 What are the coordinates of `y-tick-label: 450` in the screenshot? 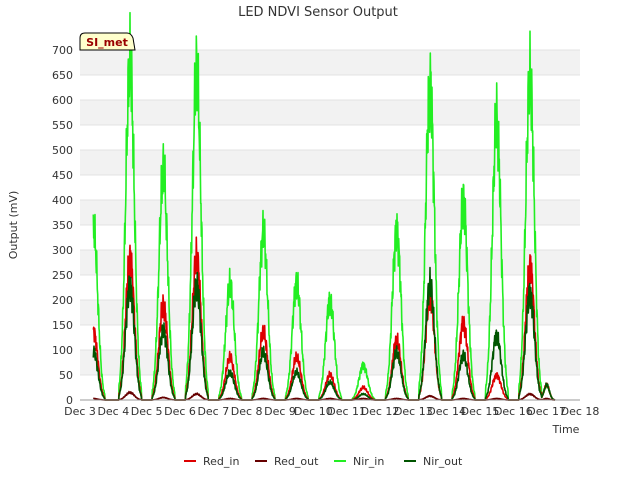 It's located at (62, 175).